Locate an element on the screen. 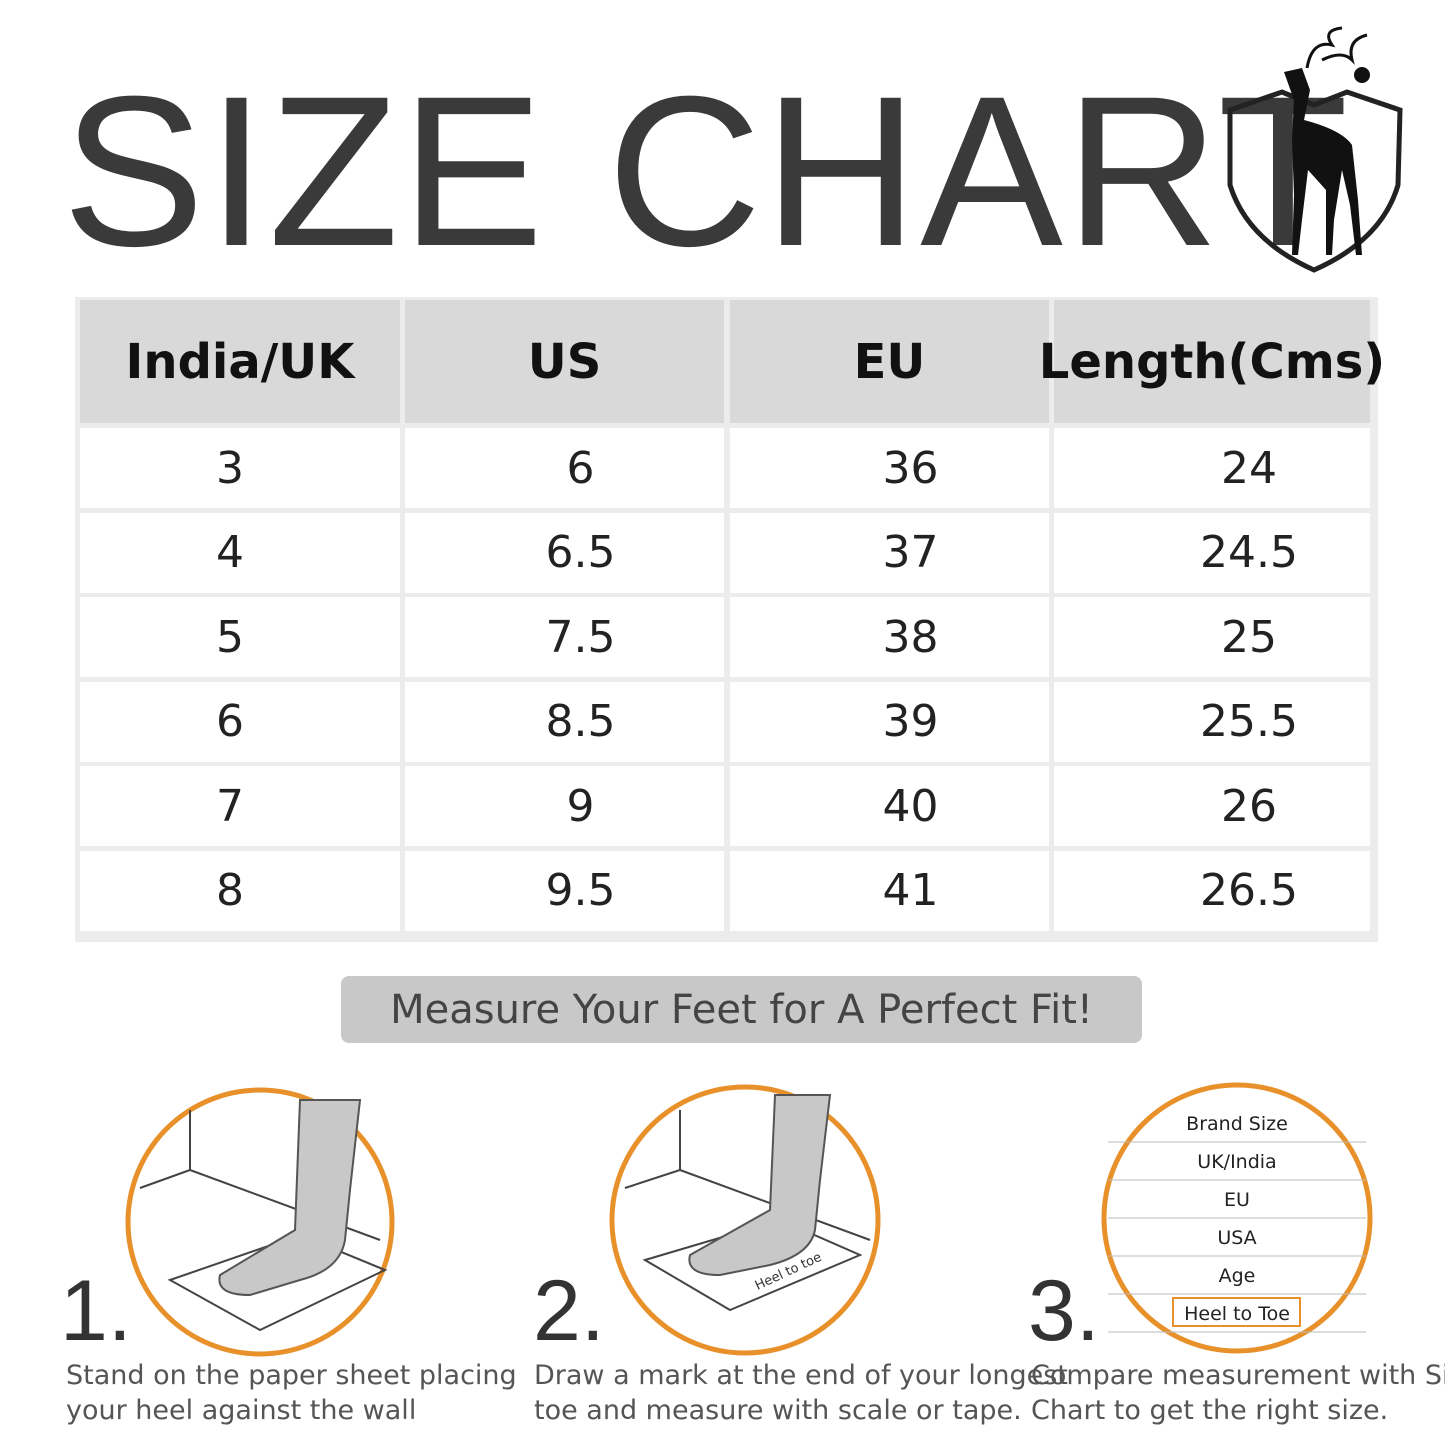  table-cell: 38 is located at coordinates (889, 637).